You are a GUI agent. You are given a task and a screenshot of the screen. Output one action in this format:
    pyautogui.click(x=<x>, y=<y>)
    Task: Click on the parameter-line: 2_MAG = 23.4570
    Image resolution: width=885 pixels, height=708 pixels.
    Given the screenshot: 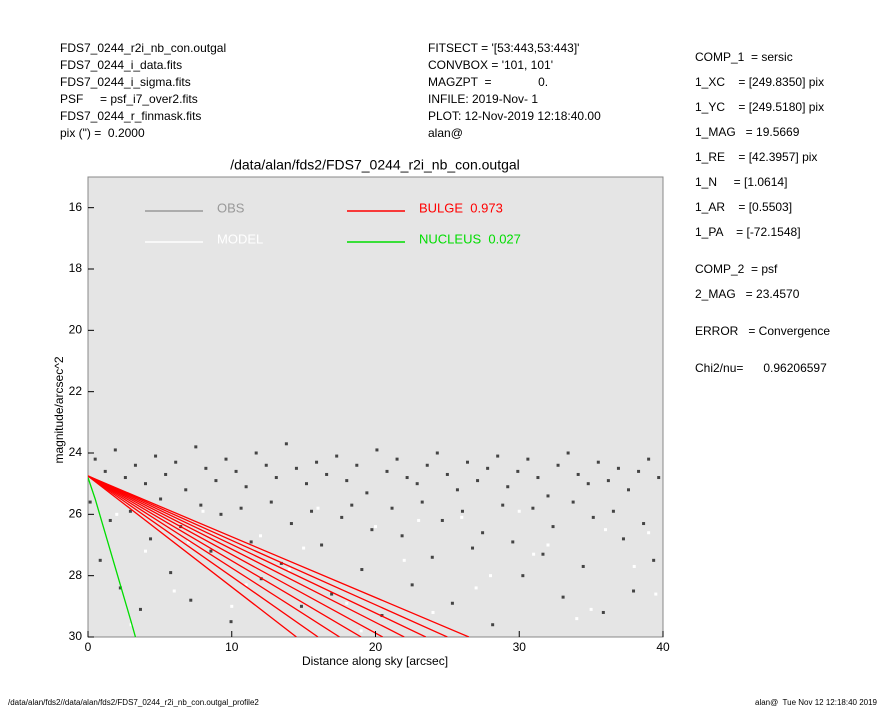 What is the action you would take?
    pyautogui.click(x=747, y=294)
    